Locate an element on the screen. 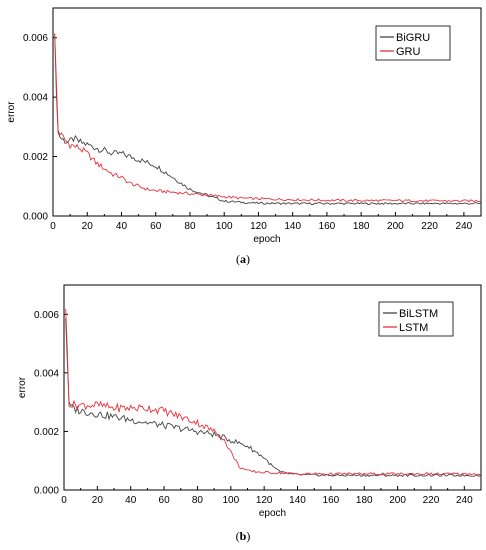 This screenshot has width=486, height=550. legend-label: GRU is located at coordinates (408, 52).